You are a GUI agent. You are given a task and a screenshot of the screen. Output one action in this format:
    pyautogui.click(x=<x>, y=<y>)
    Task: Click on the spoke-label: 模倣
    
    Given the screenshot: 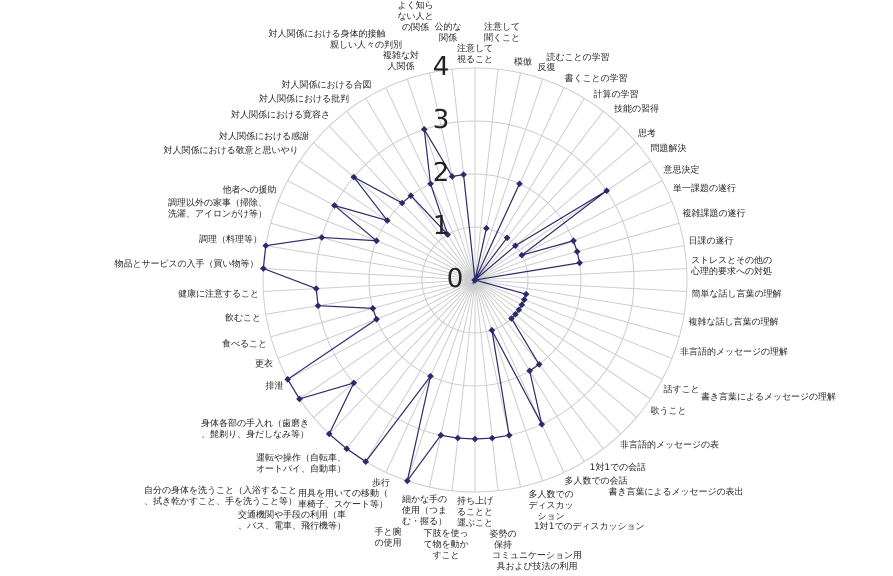 What is the action you would take?
    pyautogui.click(x=523, y=62)
    